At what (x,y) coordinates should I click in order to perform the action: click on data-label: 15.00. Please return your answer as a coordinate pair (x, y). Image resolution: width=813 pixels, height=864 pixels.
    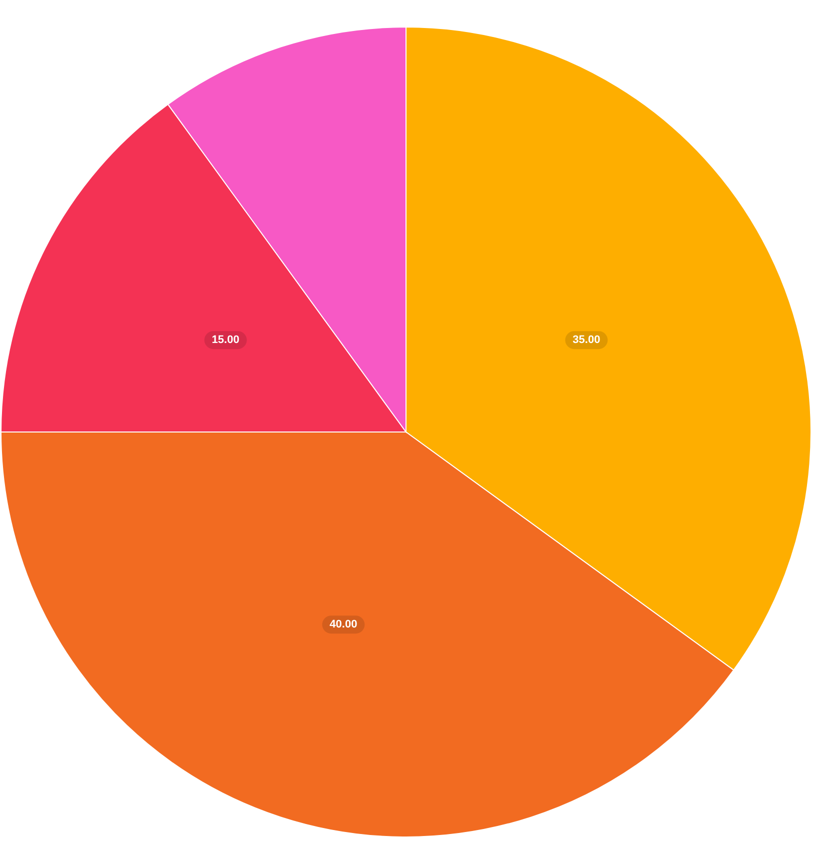
    Looking at the image, I should click on (226, 340).